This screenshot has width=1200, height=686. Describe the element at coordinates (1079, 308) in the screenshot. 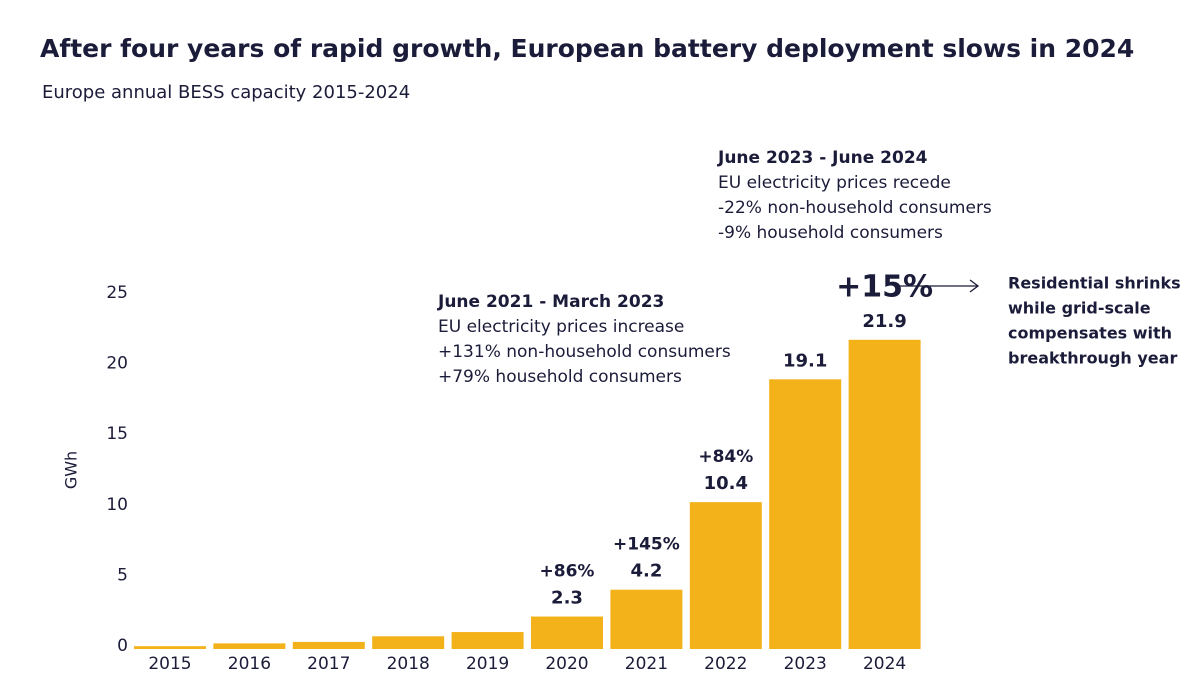

I see `side-note: while grid-scale` at that location.